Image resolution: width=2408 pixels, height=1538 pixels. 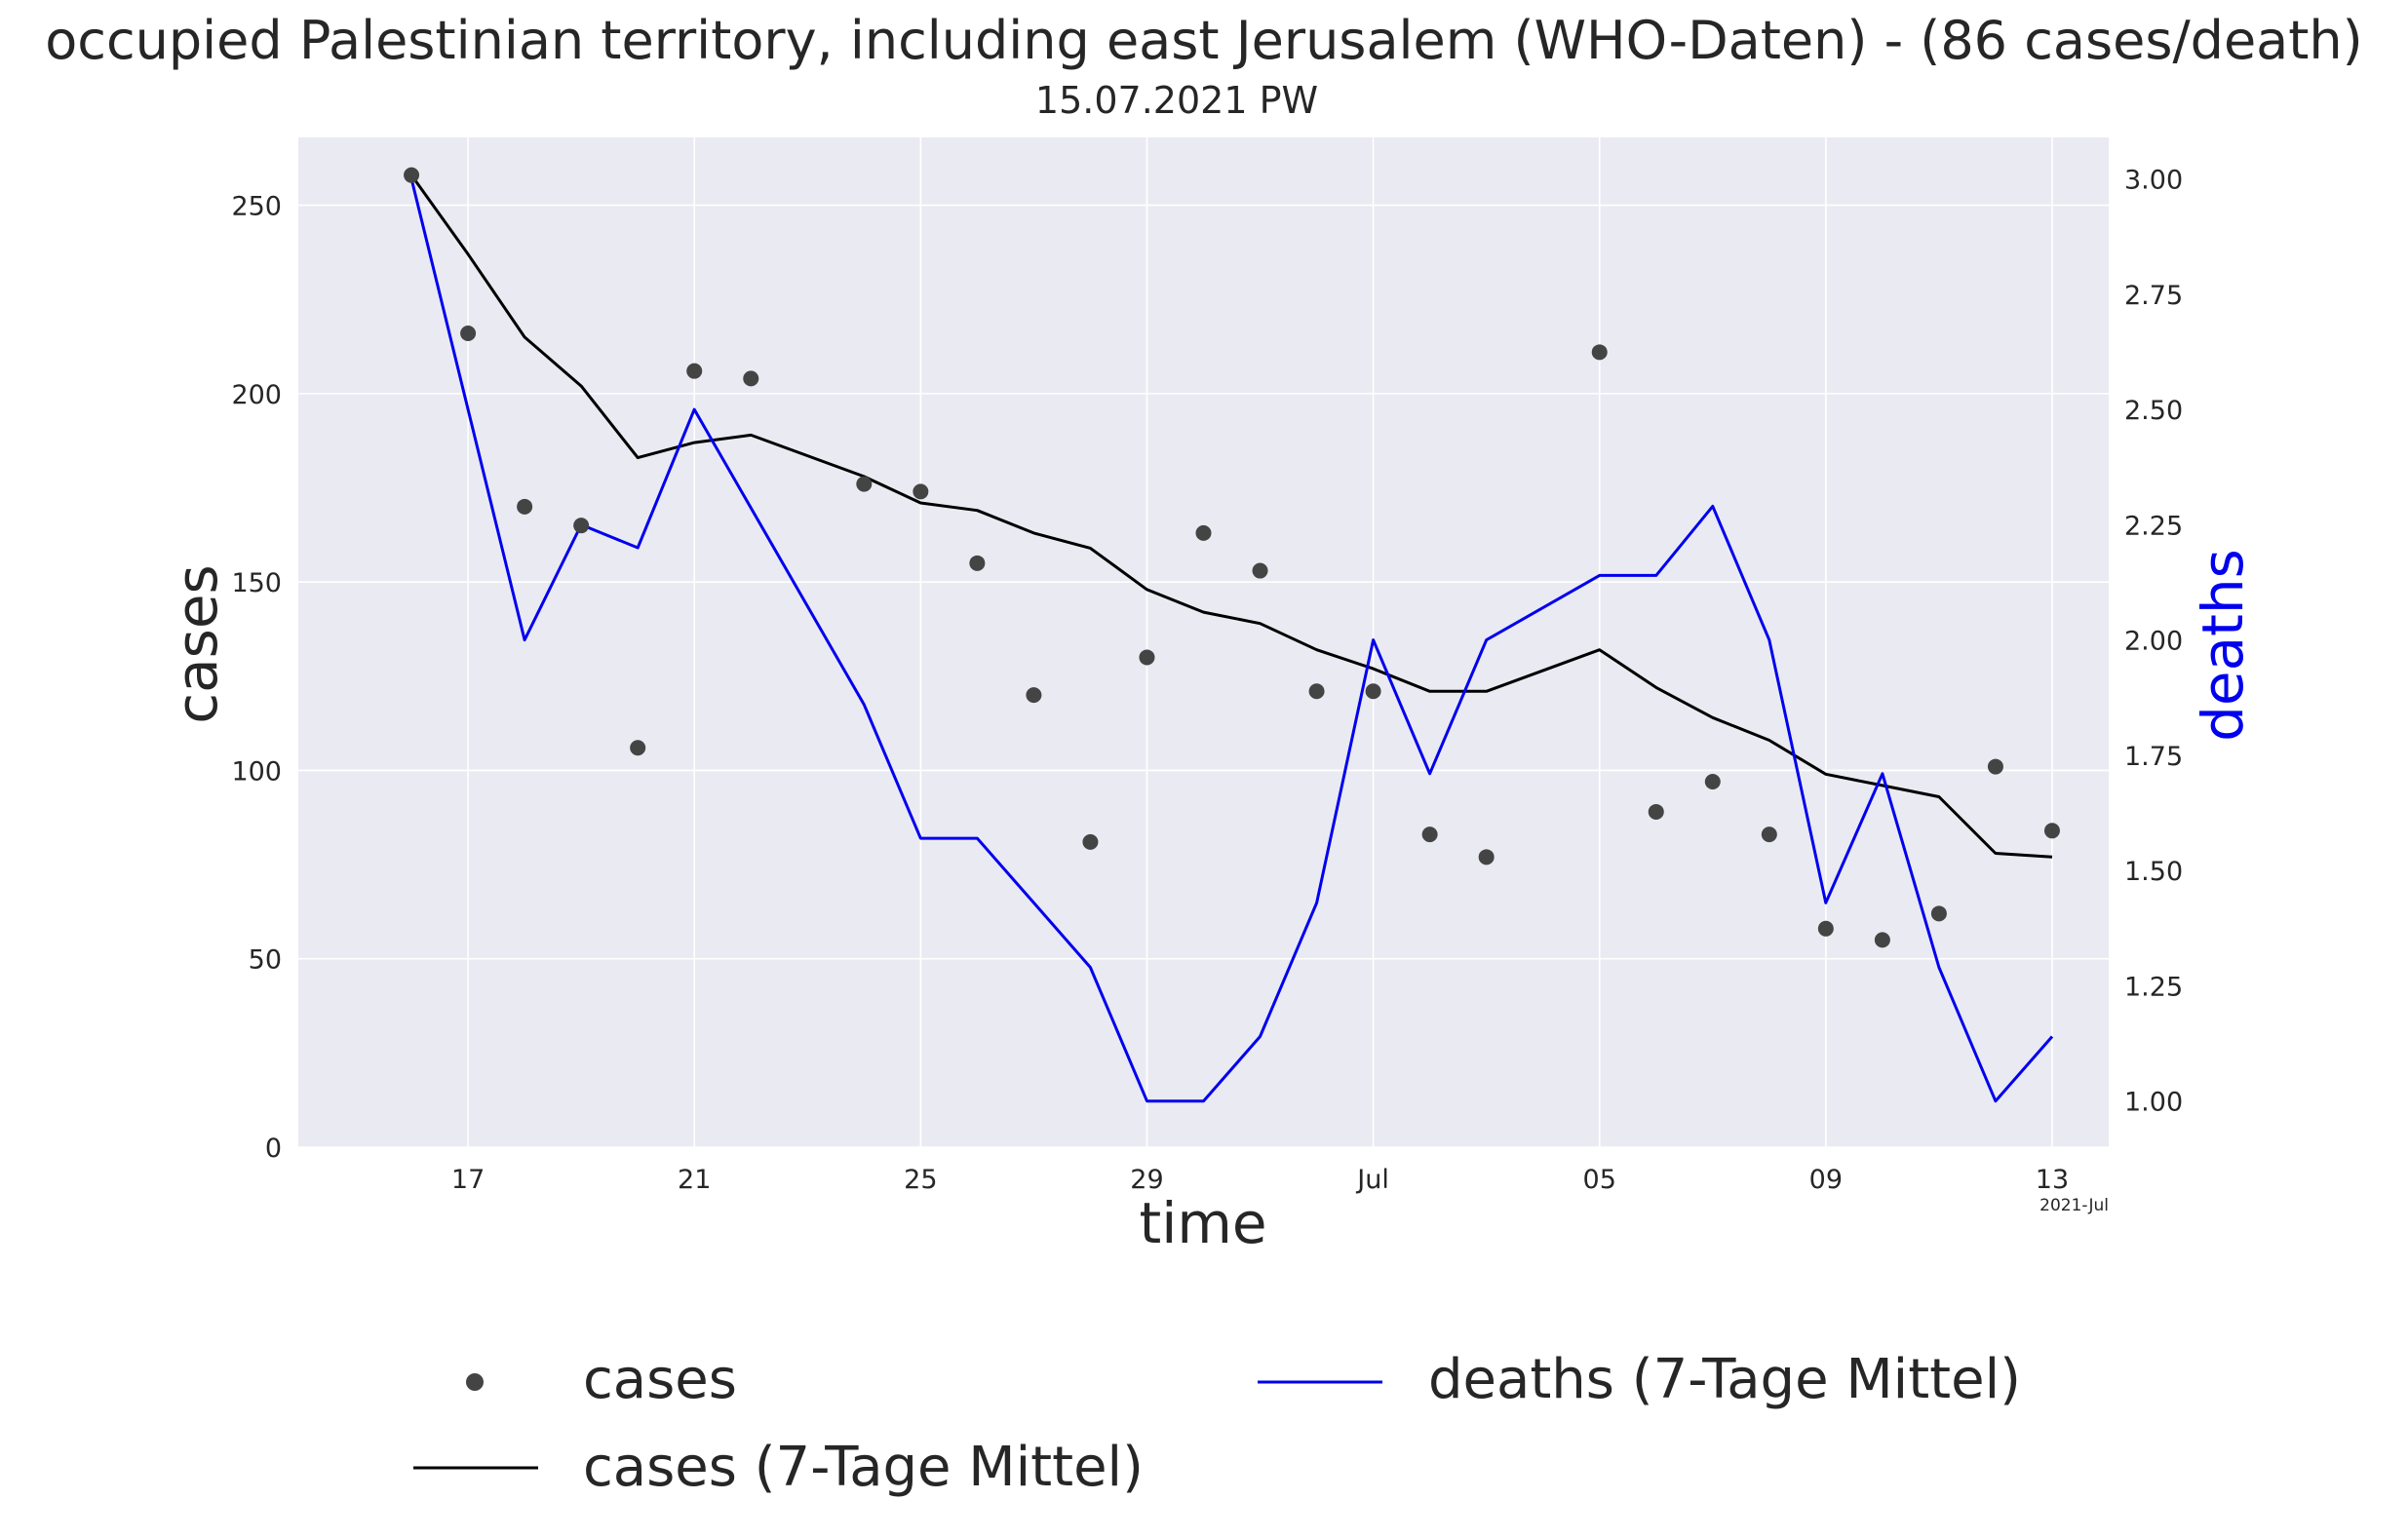 What do you see at coordinates (256, 678) in the screenshot?
I see `y-left-tick-labels: 0 50 100 150 200 250` at bounding box center [256, 678].